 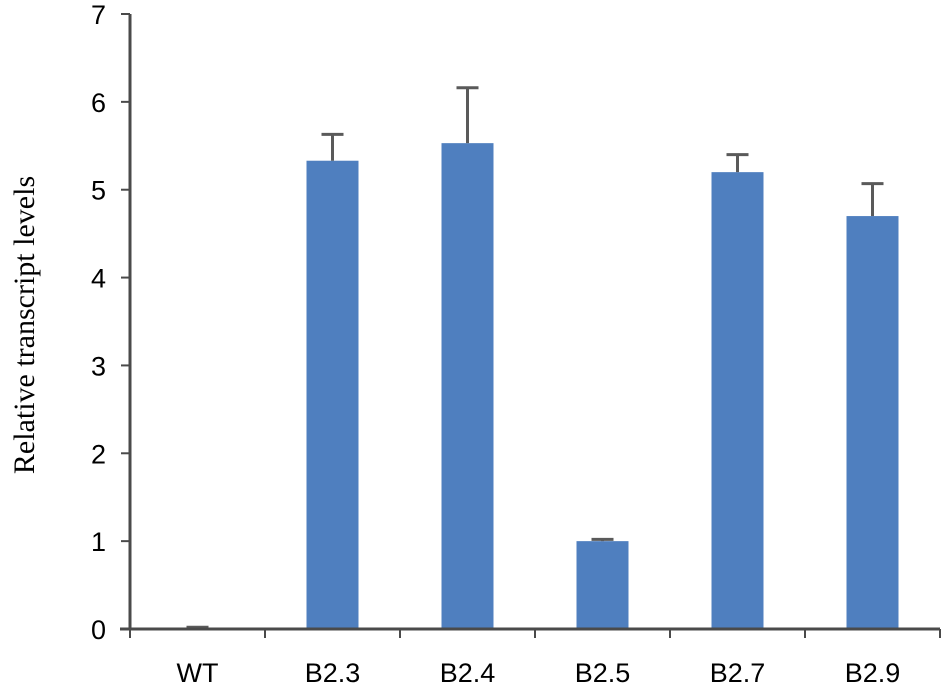 What do you see at coordinates (98, 630) in the screenshot?
I see `y-tick-label: 0` at bounding box center [98, 630].